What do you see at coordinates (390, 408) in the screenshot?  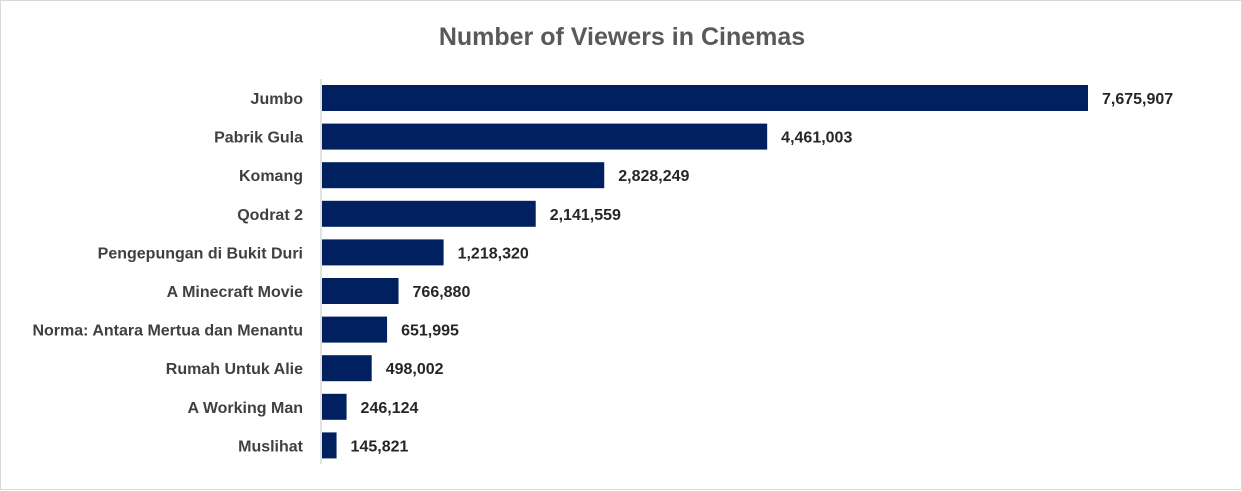 I see `data-label: 246,124` at bounding box center [390, 408].